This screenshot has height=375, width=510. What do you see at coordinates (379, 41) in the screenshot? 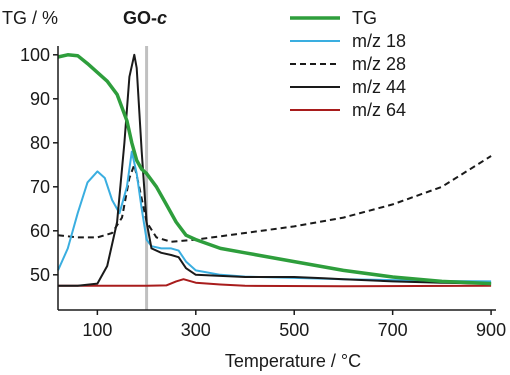
I see `legend-label-m-z-18: m/z 18` at bounding box center [379, 41].